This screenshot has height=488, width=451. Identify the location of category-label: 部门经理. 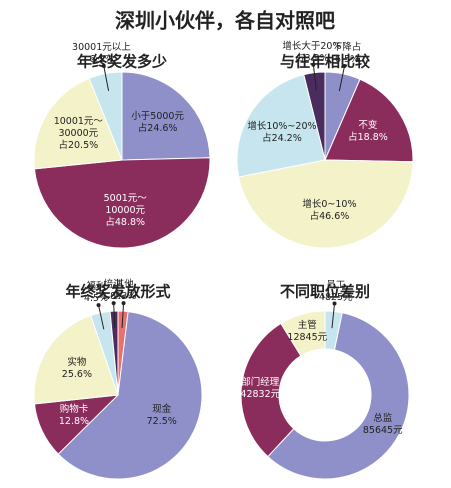
(260, 382).